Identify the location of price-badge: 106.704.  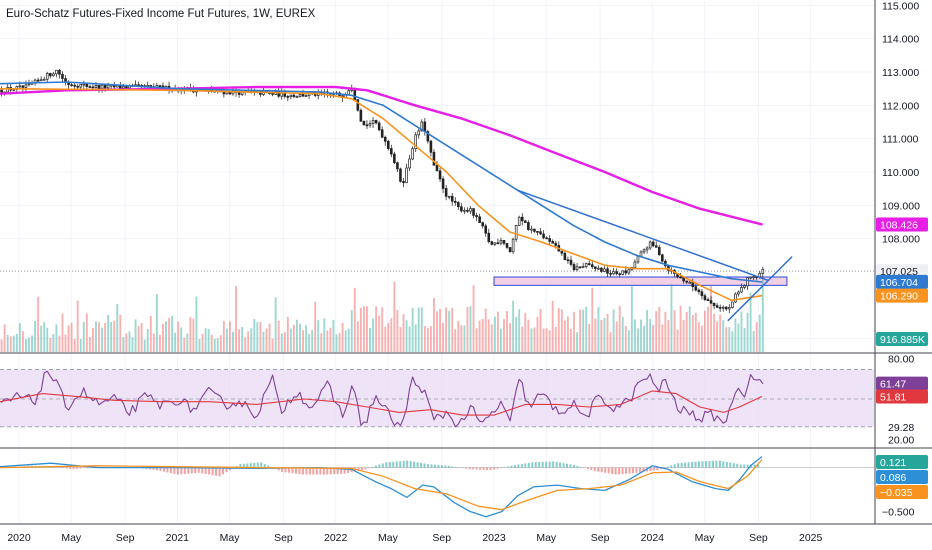
(902, 281).